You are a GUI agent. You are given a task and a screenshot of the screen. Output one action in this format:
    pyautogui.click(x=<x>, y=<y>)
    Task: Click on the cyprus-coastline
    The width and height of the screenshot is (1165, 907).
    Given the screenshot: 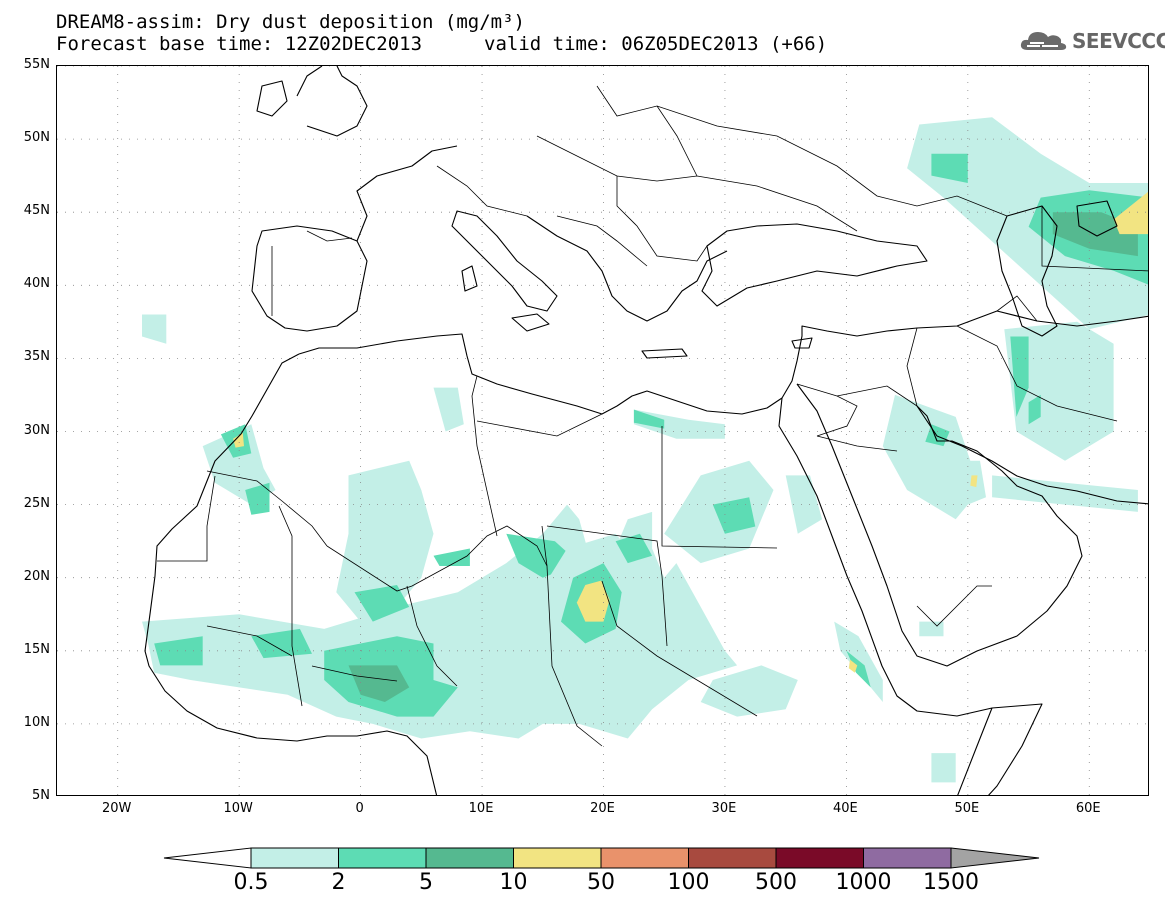 What is the action you would take?
    pyautogui.click(x=802, y=343)
    